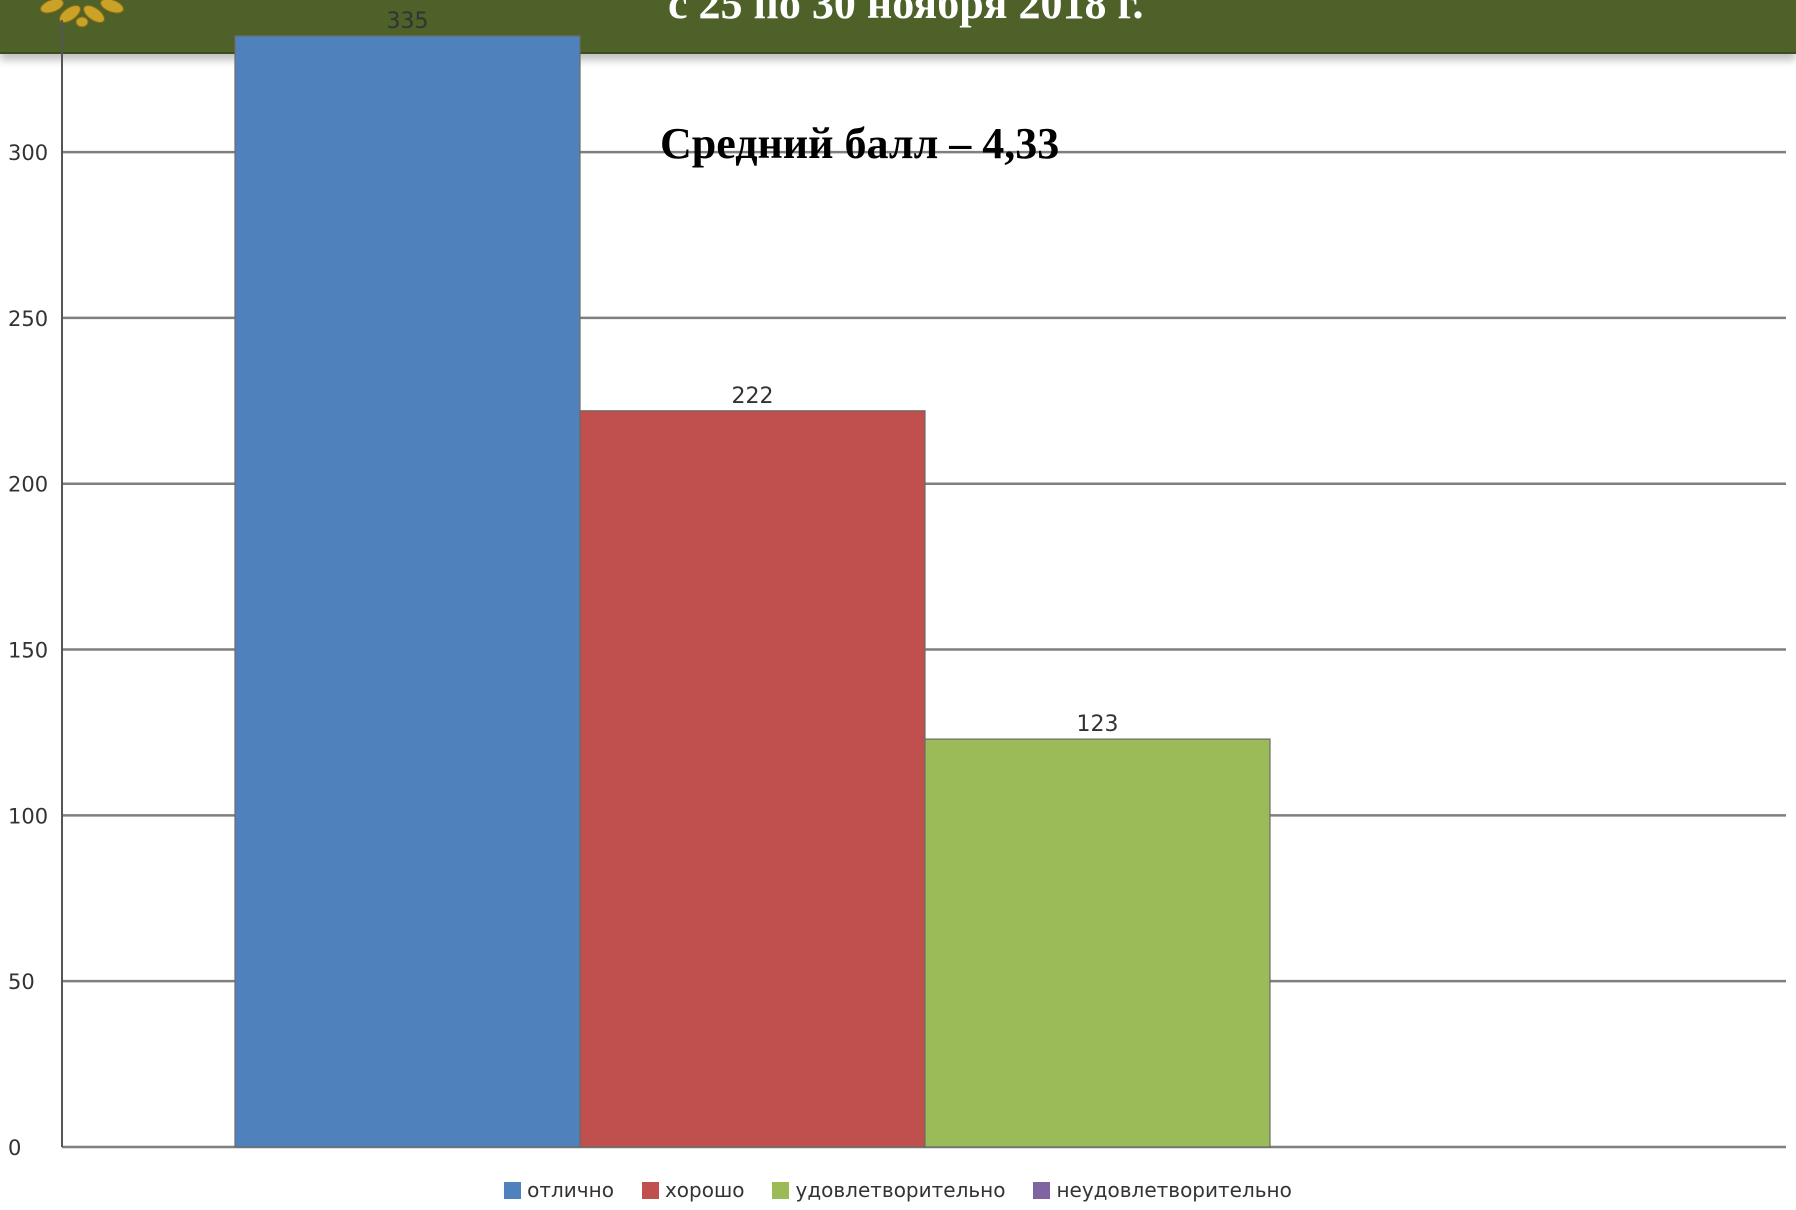 Image resolution: width=1796 pixels, height=1210 pixels. Describe the element at coordinates (14, 1148) in the screenshot. I see `y-tick-label-0: 0` at that location.